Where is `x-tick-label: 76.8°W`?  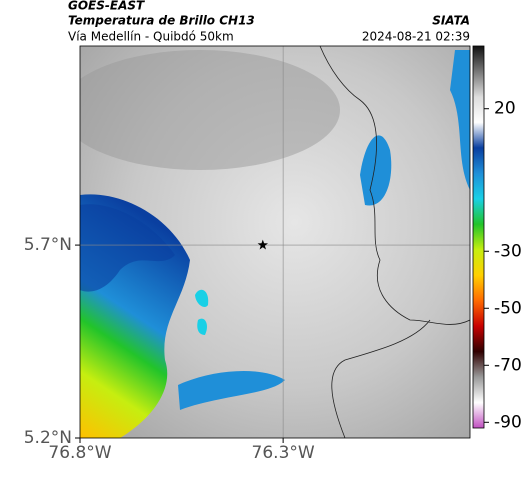 x-tick-label: 76.8°W is located at coordinates (79, 453).